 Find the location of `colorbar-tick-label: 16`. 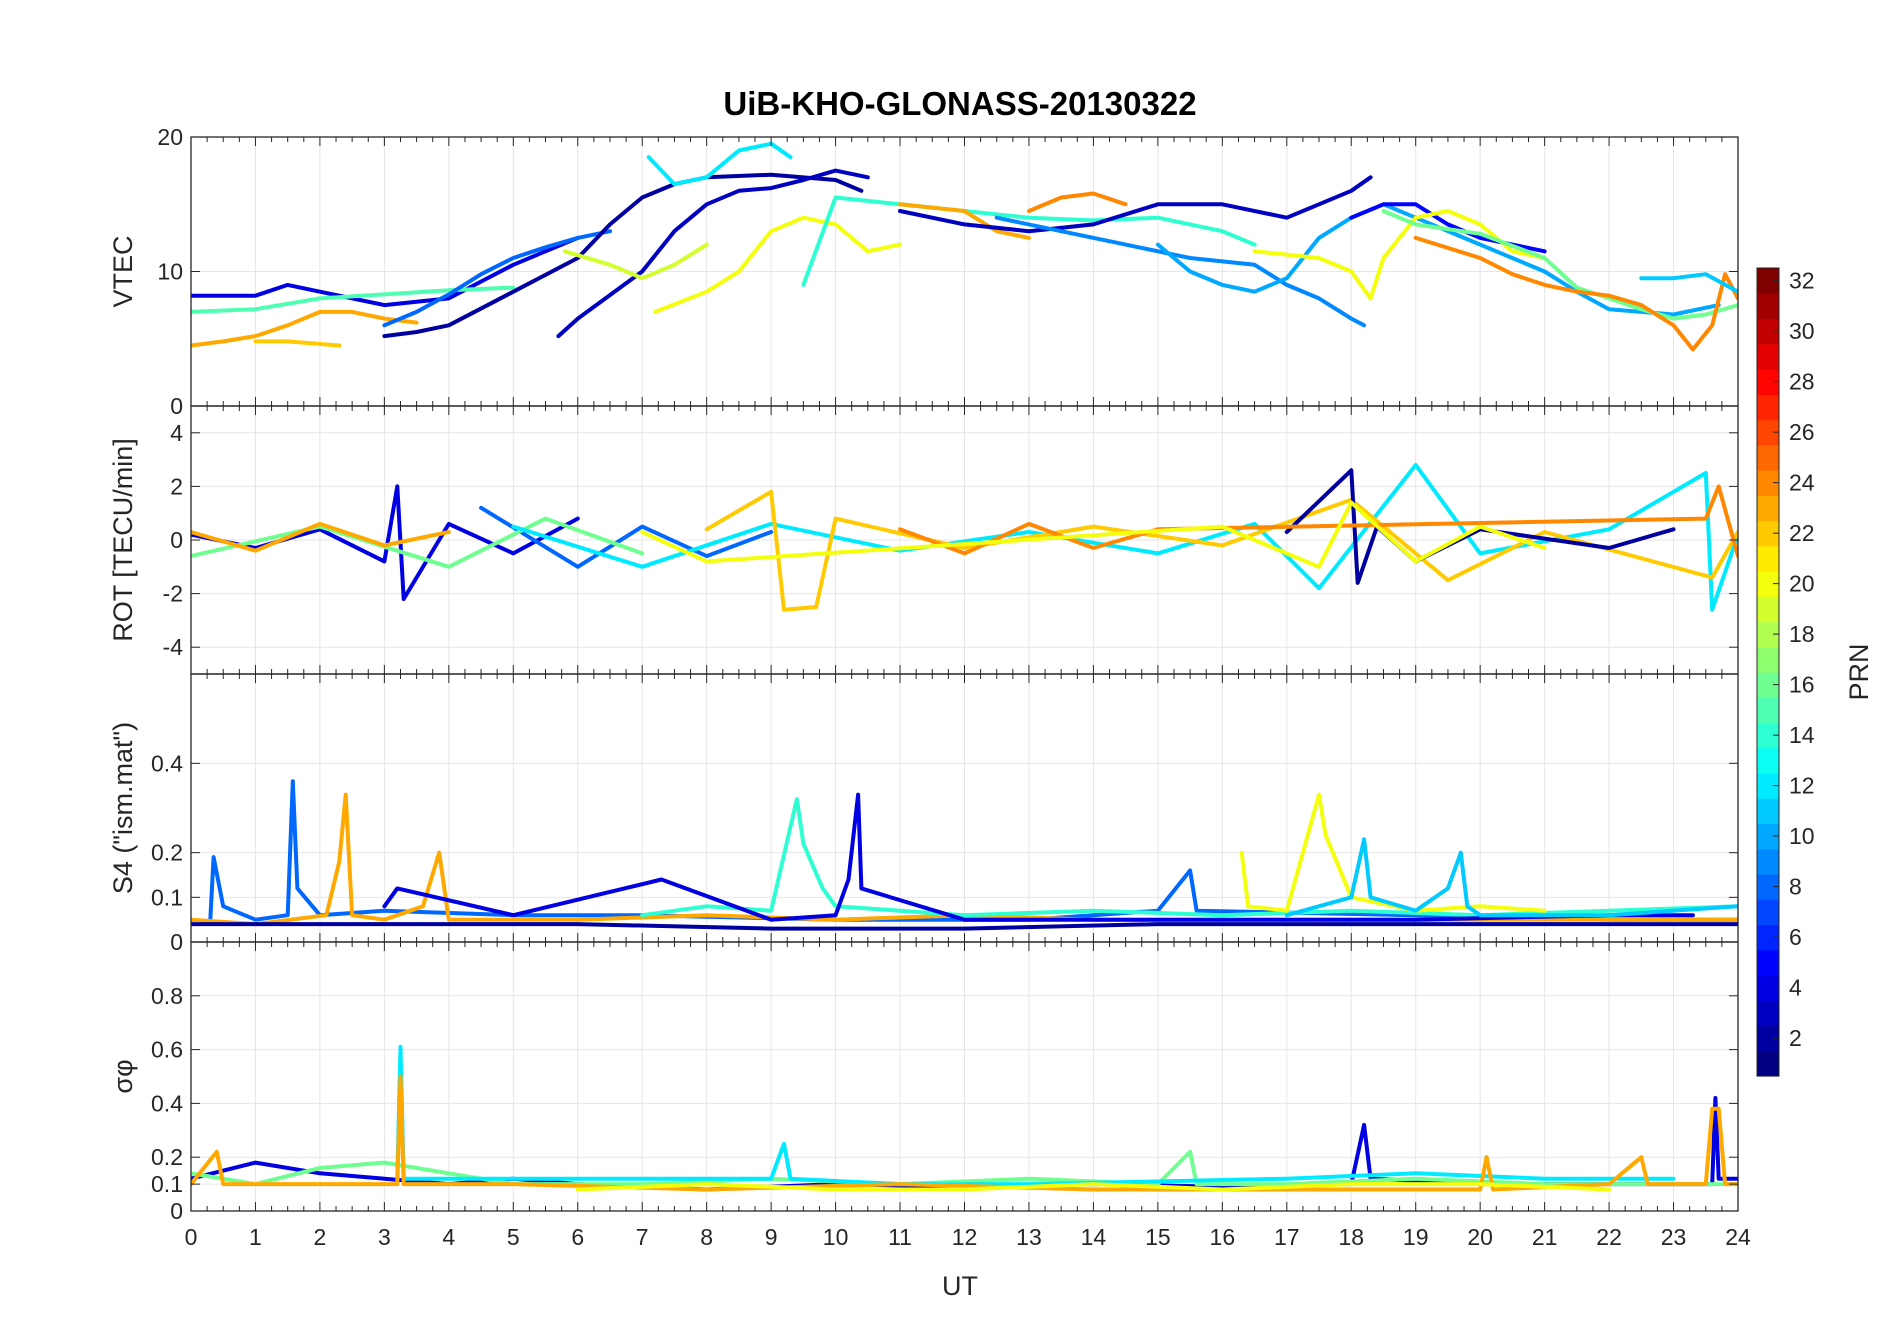

colorbar-tick-label: 16 is located at coordinates (1802, 685).